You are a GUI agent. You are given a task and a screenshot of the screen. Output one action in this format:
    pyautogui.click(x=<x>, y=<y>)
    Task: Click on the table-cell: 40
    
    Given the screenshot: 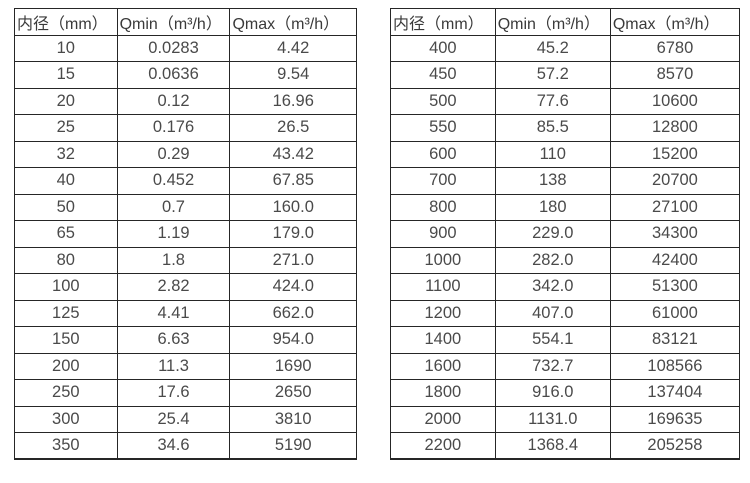 What is the action you would take?
    pyautogui.click(x=66, y=181)
    